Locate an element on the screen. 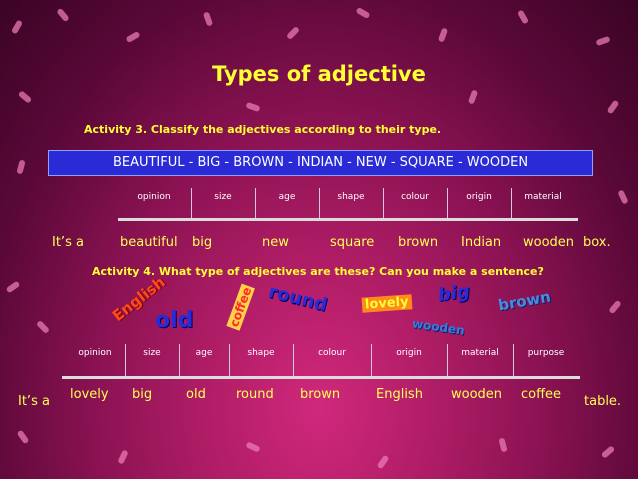  adjective-shape: round is located at coordinates (255, 394).